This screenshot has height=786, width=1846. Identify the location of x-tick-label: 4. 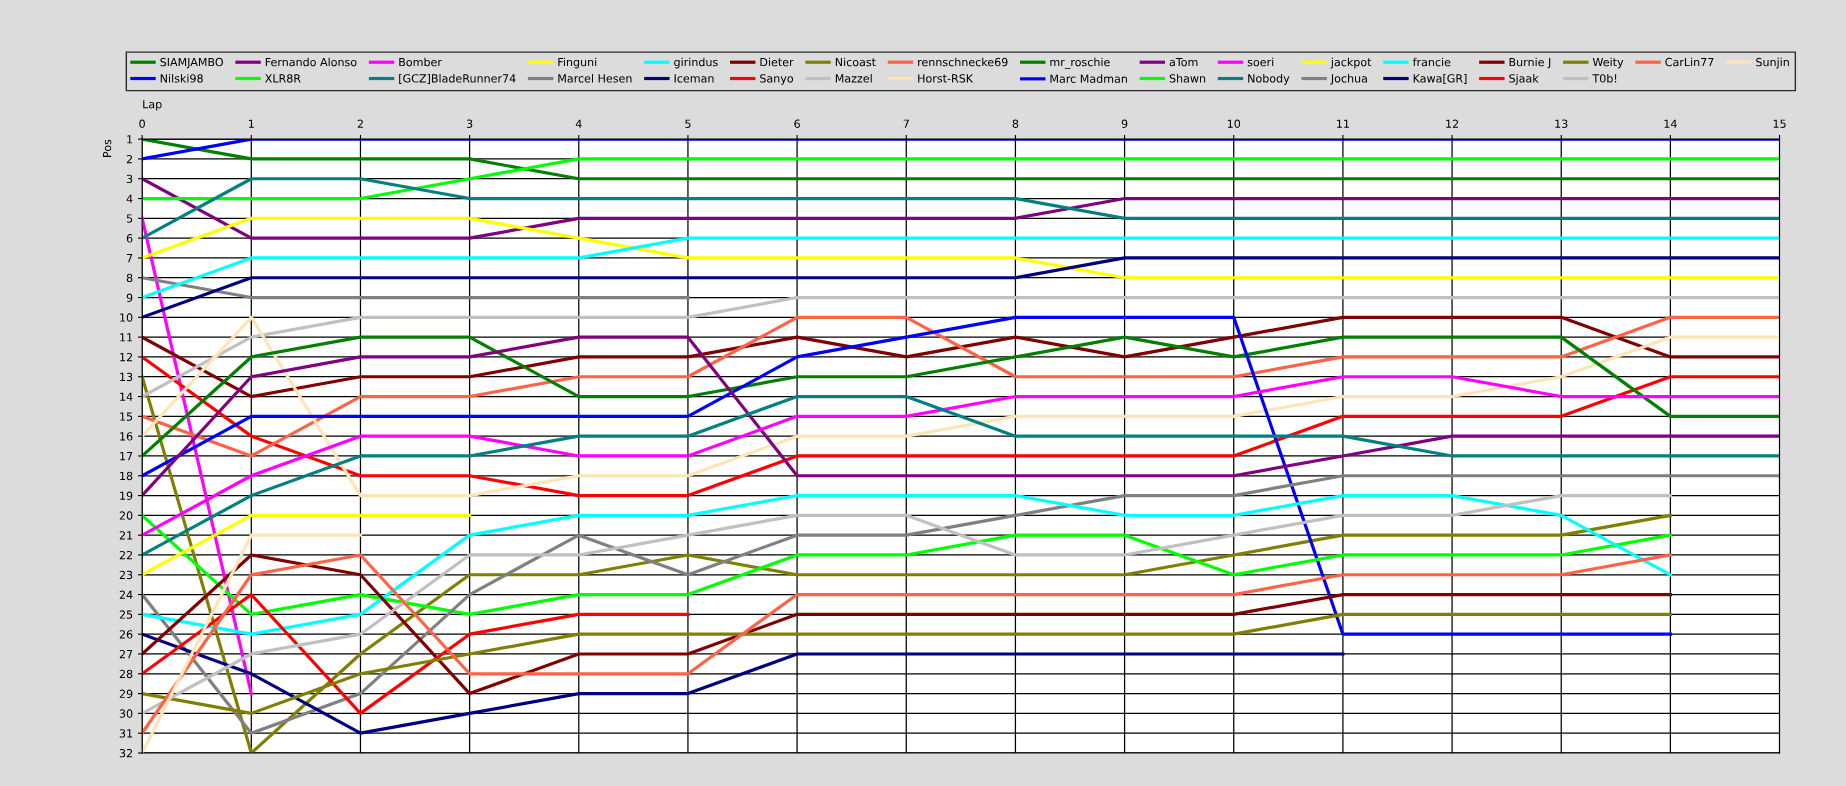
(578, 123).